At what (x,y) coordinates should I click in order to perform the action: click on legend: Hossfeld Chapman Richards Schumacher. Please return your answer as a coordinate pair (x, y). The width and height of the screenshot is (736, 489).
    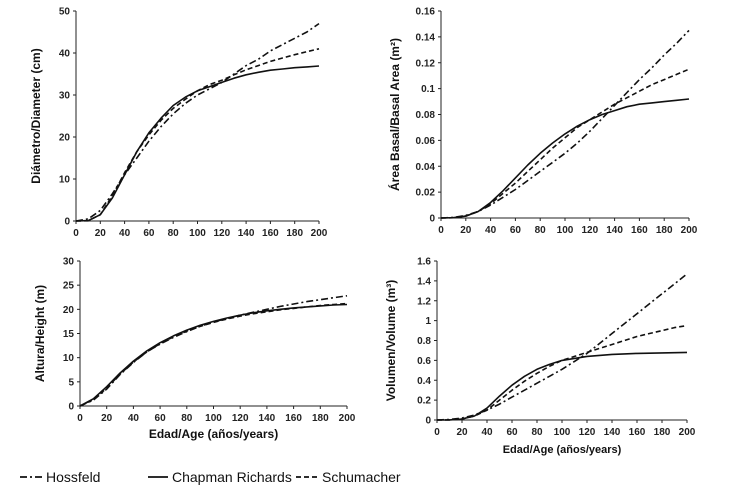
    Looking at the image, I should click on (210, 477).